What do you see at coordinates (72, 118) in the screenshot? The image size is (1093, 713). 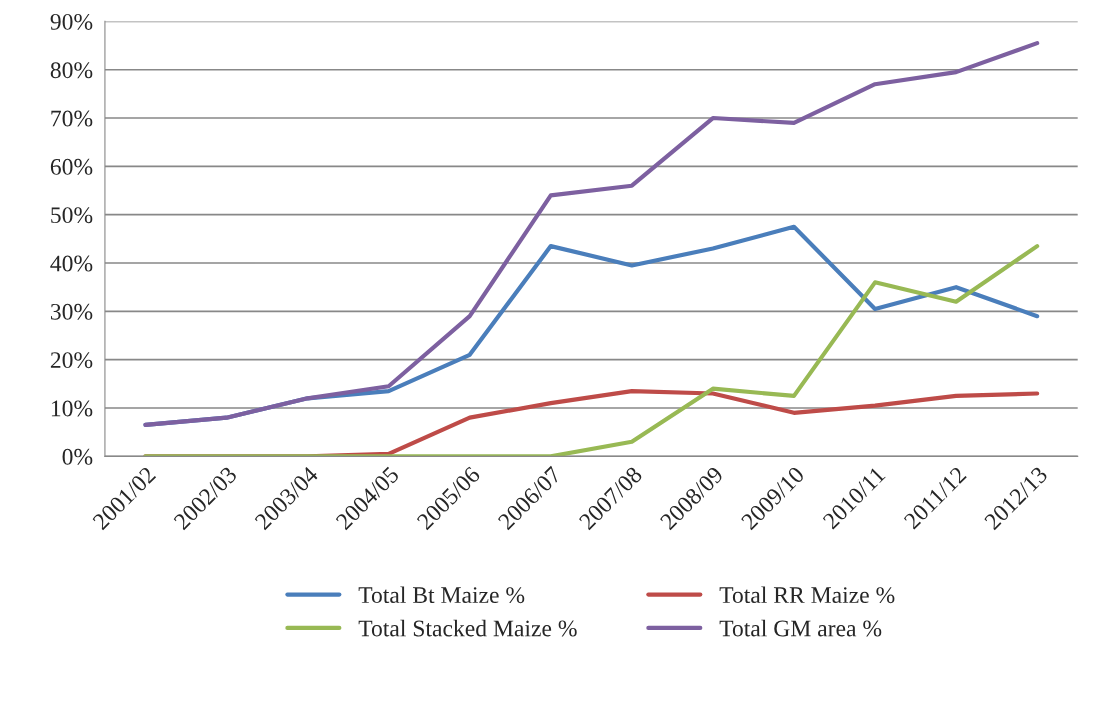 I see `y-tick-label: 70%` at bounding box center [72, 118].